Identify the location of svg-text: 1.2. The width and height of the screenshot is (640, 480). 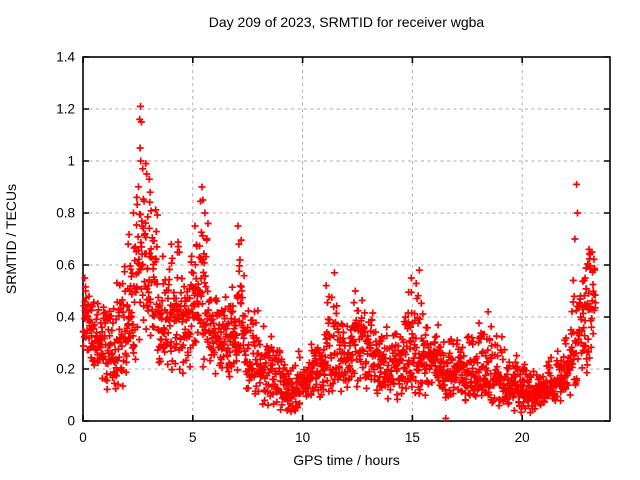
(65, 109).